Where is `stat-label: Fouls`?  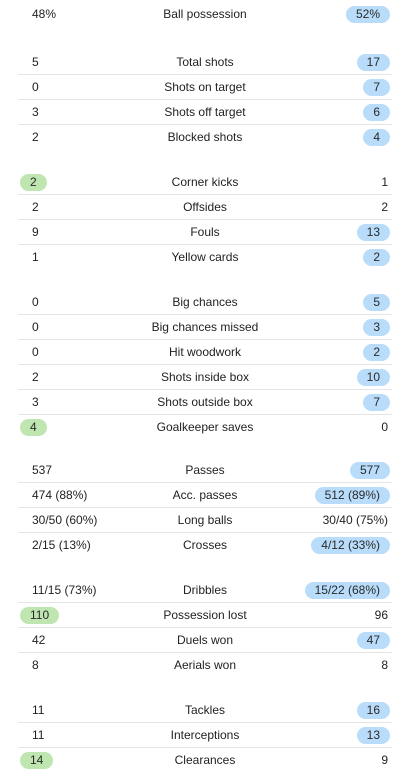 stat-label: Fouls is located at coordinates (205, 232).